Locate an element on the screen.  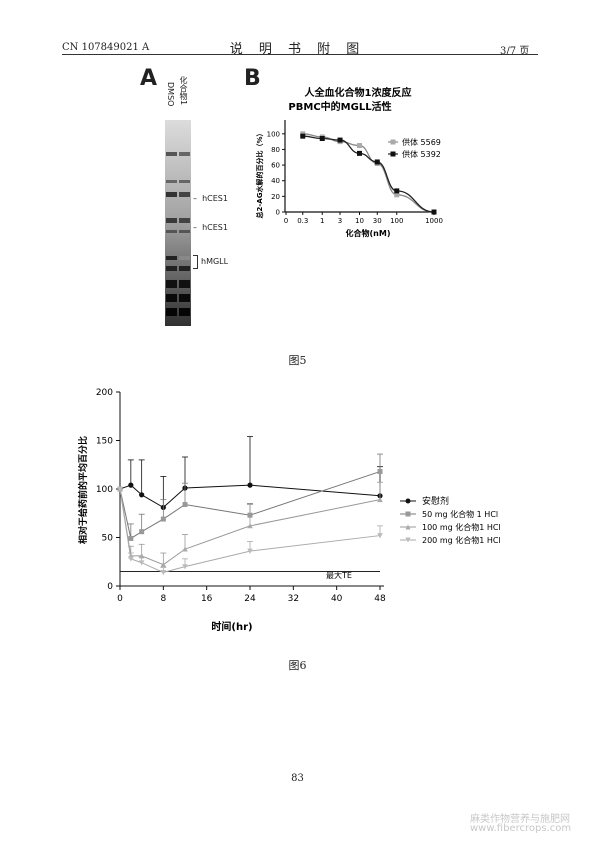
chart-b-x-tick-label: 100 is located at coordinates (396, 221).